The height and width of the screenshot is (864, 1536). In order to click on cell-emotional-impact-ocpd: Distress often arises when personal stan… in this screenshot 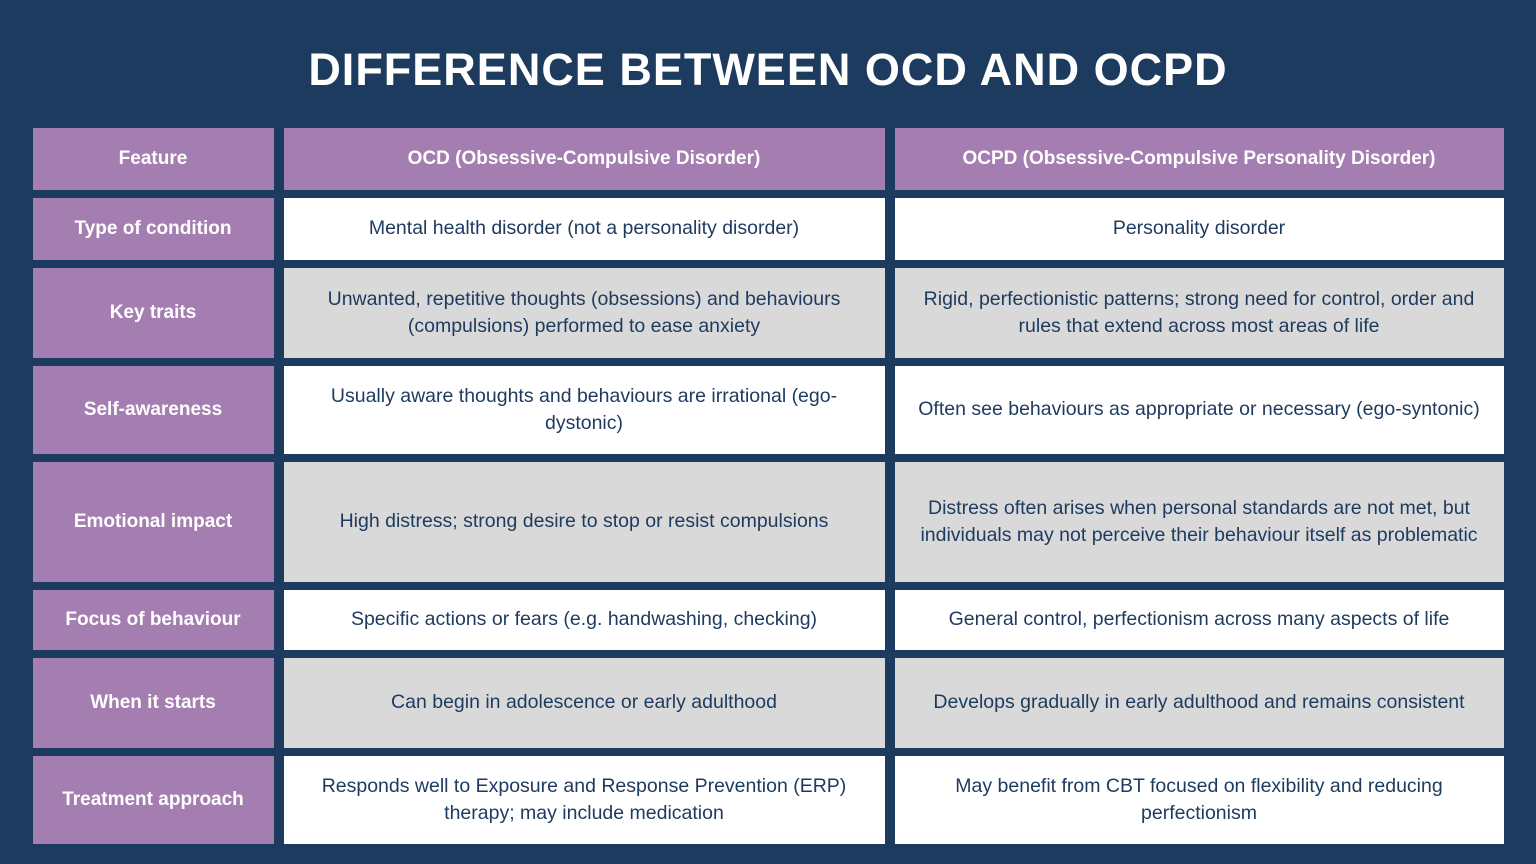, I will do `click(1199, 522)`.